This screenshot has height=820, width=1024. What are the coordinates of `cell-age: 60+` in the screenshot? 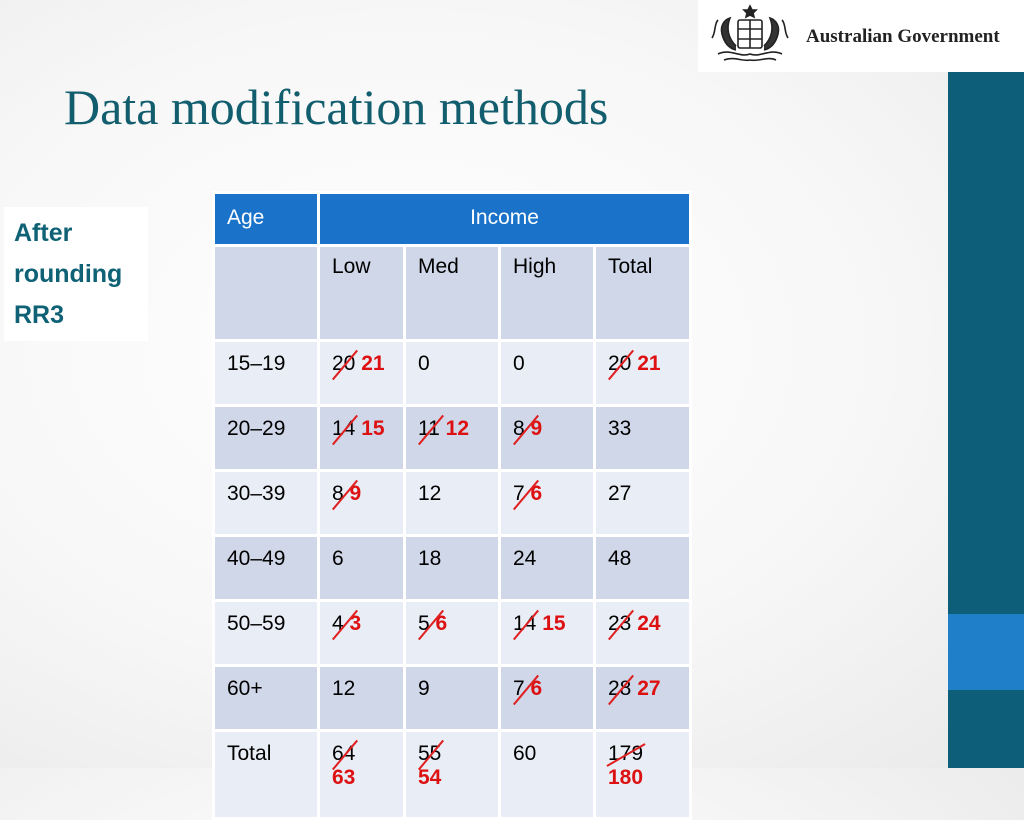 It's located at (266, 698).